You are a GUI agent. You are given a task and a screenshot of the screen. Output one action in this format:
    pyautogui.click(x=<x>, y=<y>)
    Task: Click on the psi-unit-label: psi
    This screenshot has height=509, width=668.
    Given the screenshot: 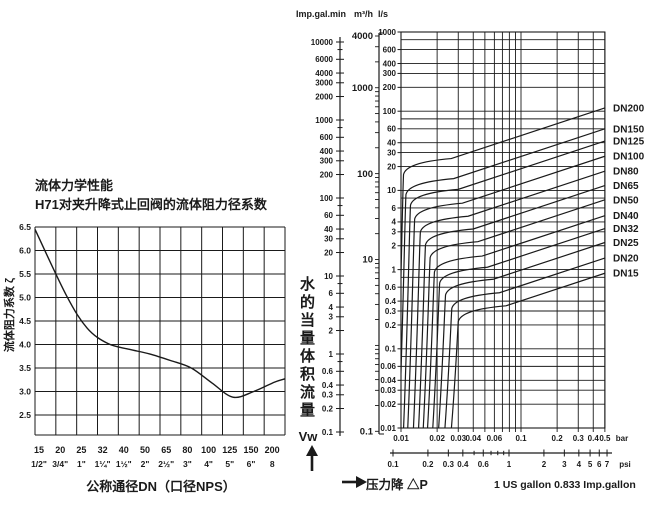 What is the action you would take?
    pyautogui.click(x=625, y=464)
    